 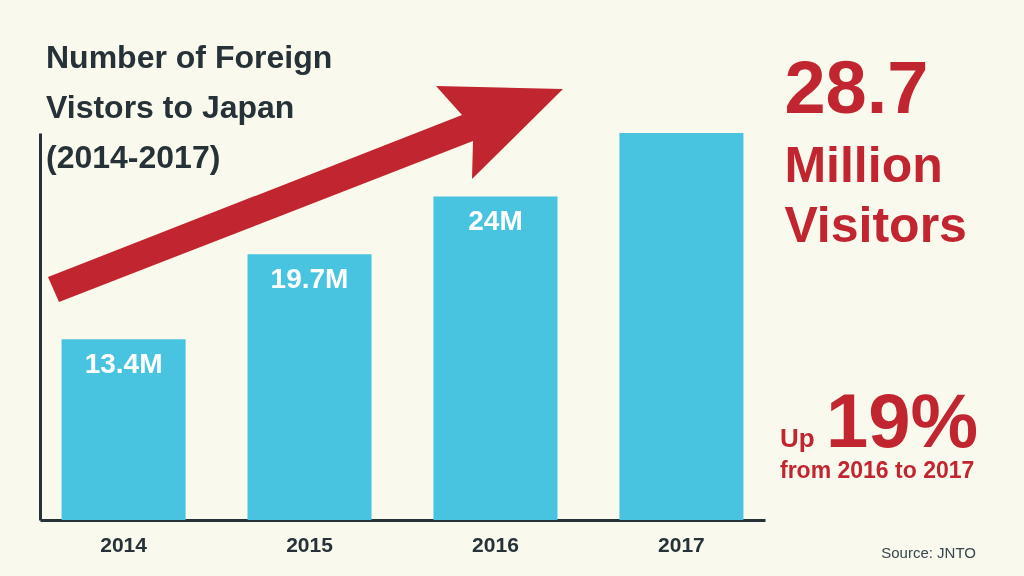 I want to click on x-tick-label: 2015, so click(x=310, y=544).